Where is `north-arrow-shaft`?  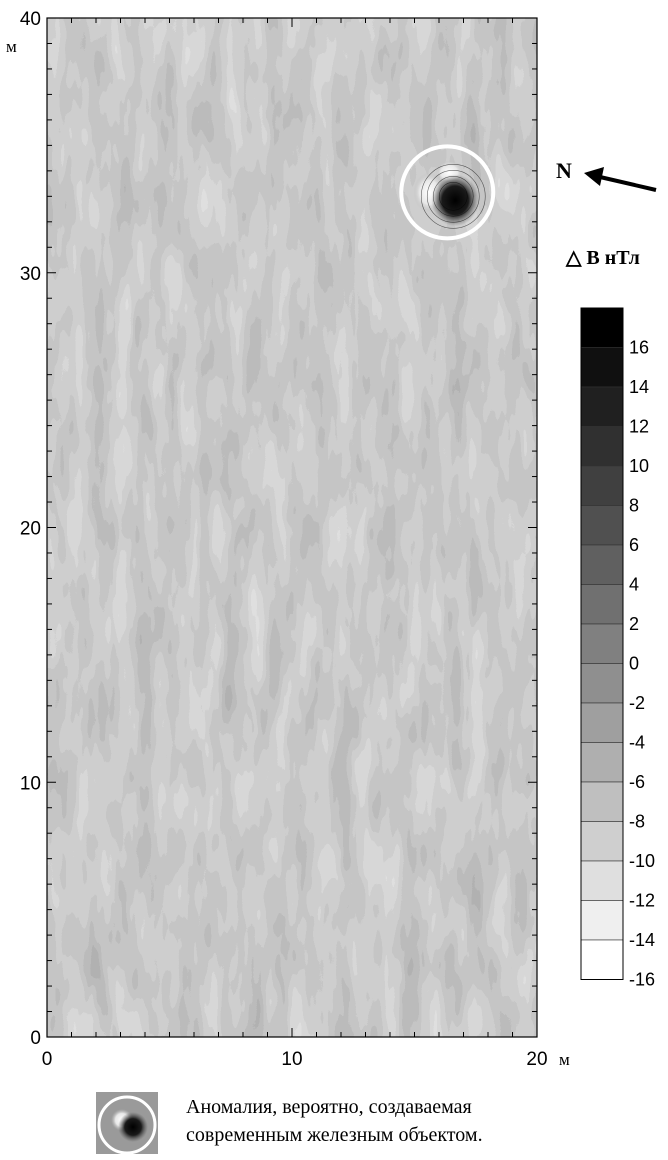 north-arrow-shaft is located at coordinates (628, 183).